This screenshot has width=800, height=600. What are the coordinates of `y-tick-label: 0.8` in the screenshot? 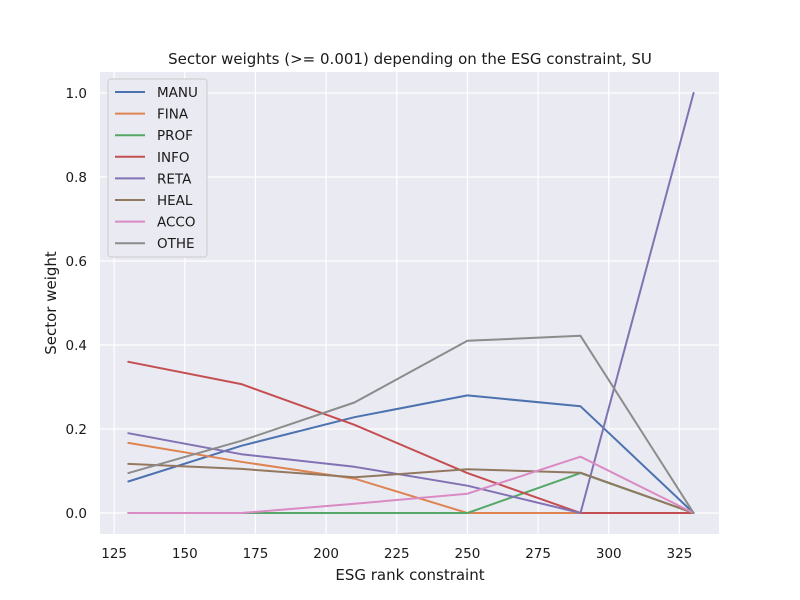 It's located at (76, 178).